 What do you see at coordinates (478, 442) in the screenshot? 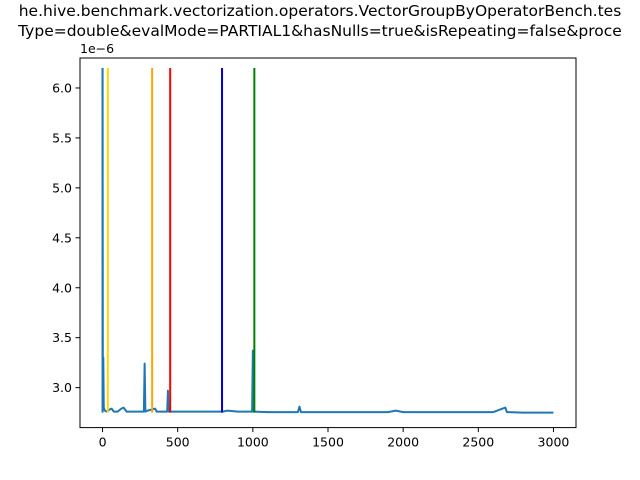
I see `x-tick-label: 2500` at bounding box center [478, 442].